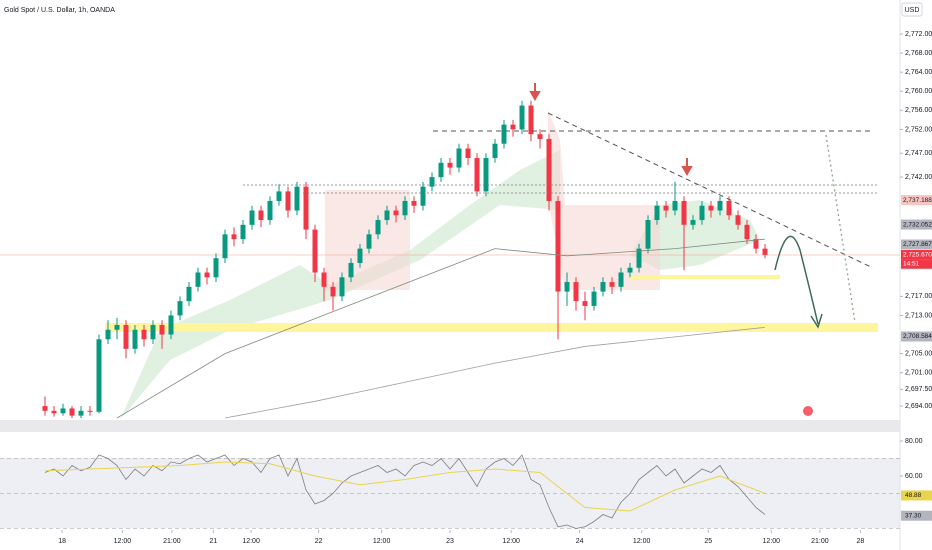 This screenshot has width=932, height=550. Describe the element at coordinates (918, 177) in the screenshot. I see `y-tick-label: 2,742.000` at that location.